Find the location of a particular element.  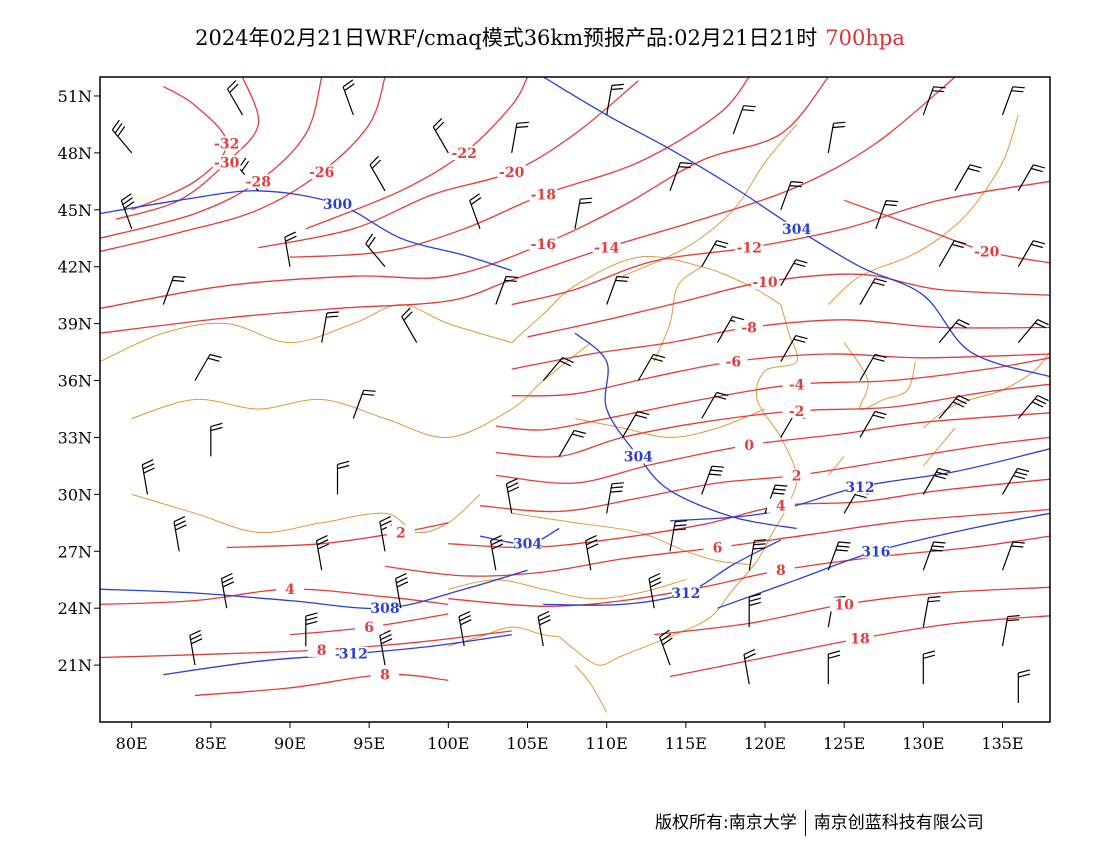

temperature-contour-label: 0 is located at coordinates (749, 446).